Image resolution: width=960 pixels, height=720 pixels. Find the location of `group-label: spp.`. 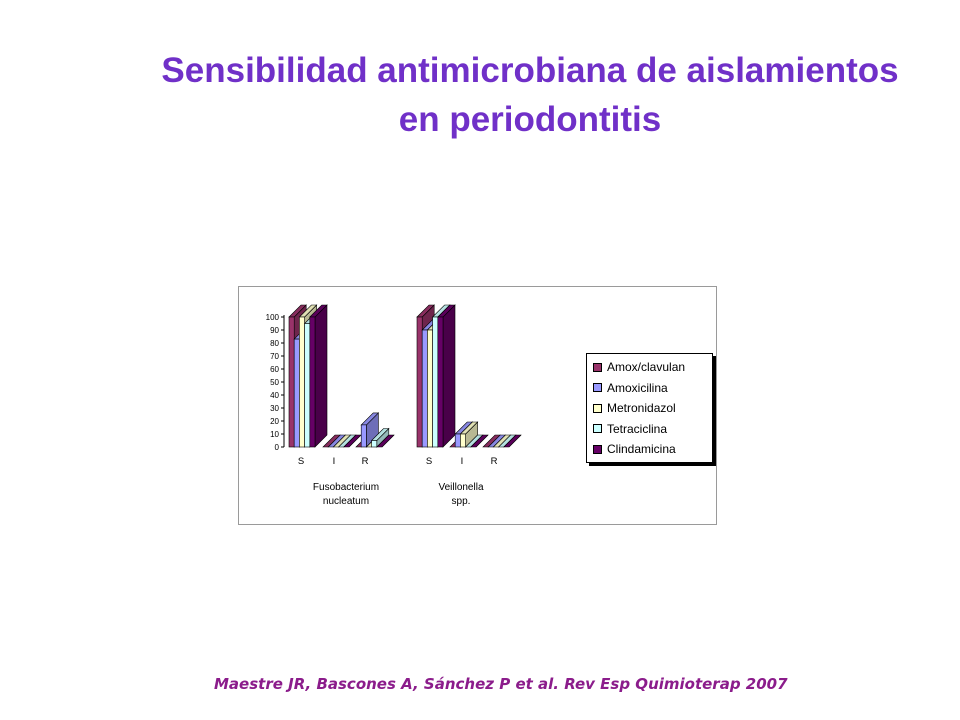

group-label: spp. is located at coordinates (461, 501).